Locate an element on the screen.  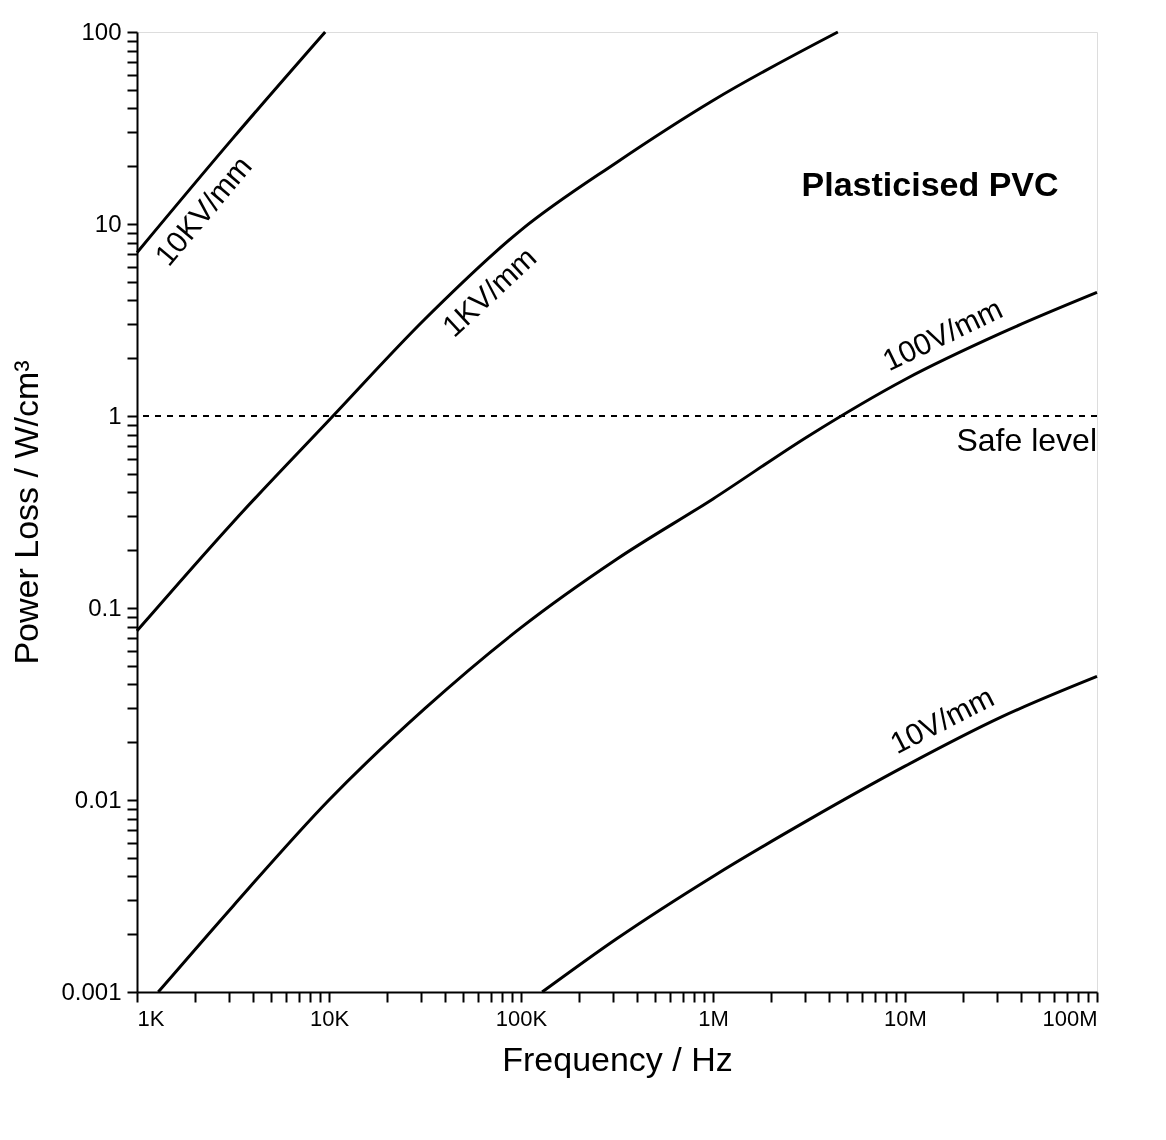
x-tick-label: 100K is located at coordinates (521, 1018).